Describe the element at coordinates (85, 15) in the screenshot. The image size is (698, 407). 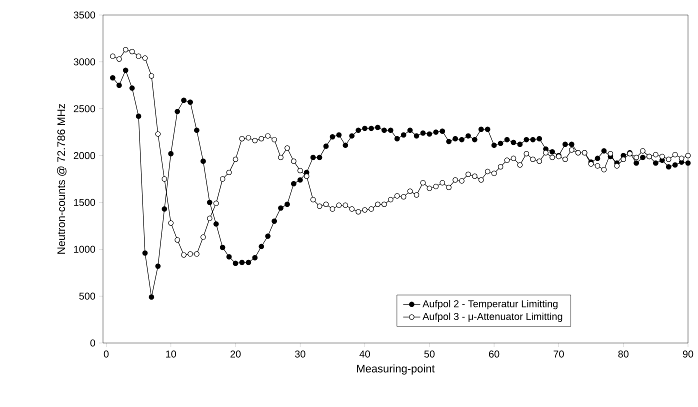
I see `y-tick-label: 3500` at that location.